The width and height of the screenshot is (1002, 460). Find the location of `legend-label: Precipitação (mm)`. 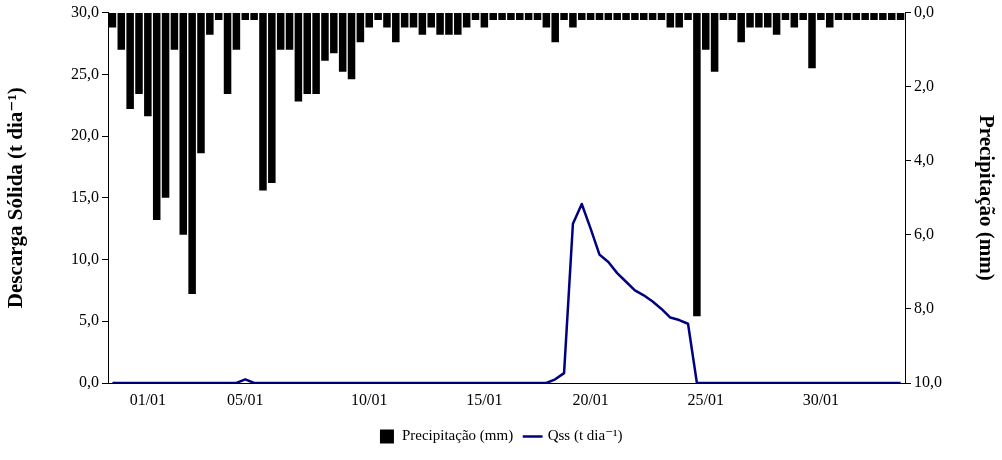

legend-label: Precipitação (mm) is located at coordinates (457, 436).